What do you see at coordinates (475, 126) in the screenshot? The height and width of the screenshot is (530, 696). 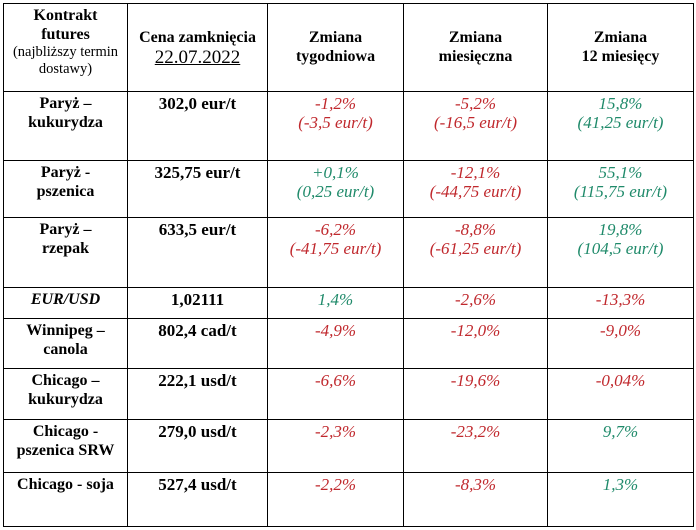 I see `monthly-change: -5,2% (-16,5 eur/t)` at bounding box center [475, 126].